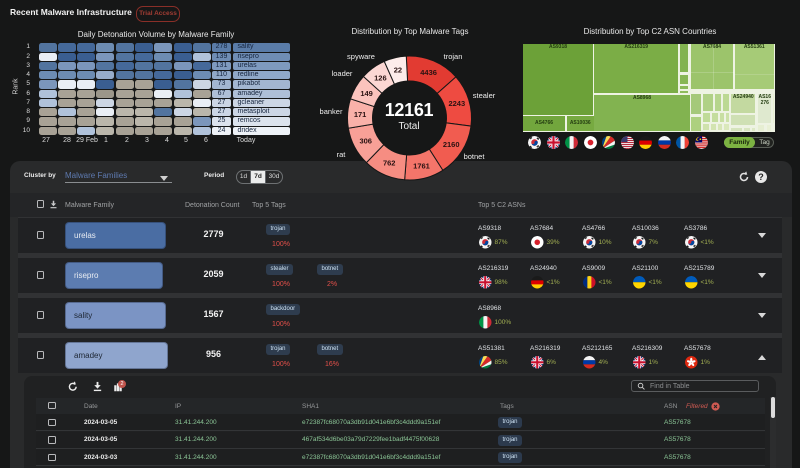 Image resolution: width=800 pixels, height=468 pixels. I want to click on svg-text: 2243, so click(456, 103).